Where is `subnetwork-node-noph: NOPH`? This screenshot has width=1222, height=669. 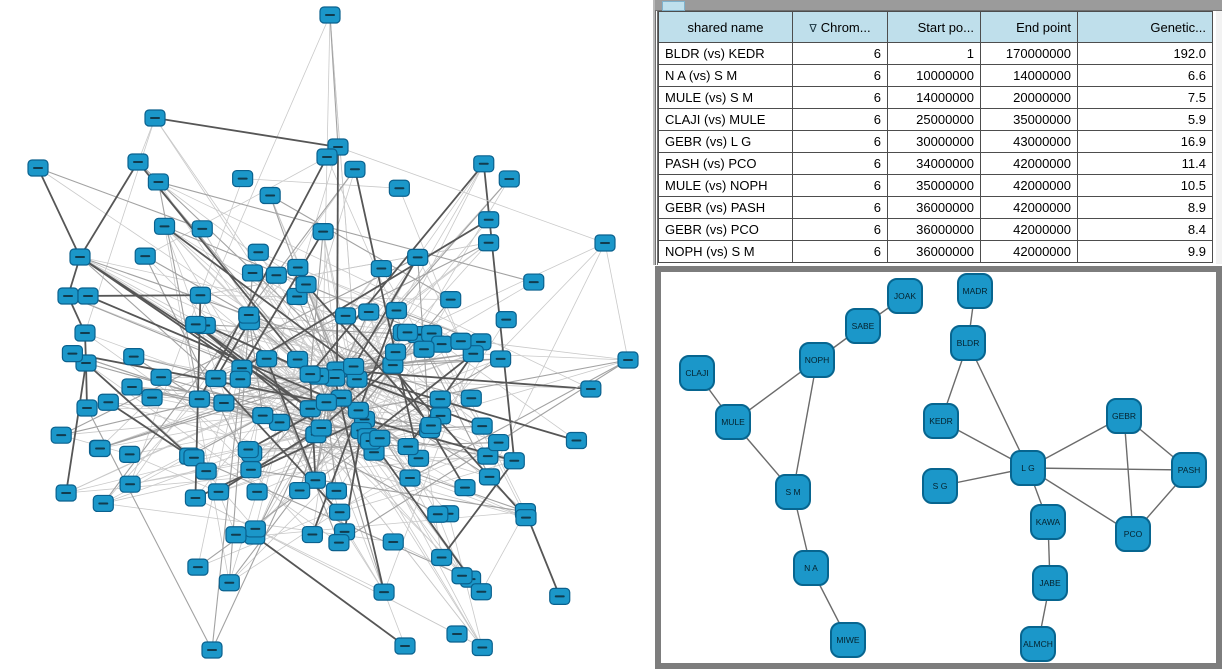 subnetwork-node-noph: NOPH is located at coordinates (817, 360).